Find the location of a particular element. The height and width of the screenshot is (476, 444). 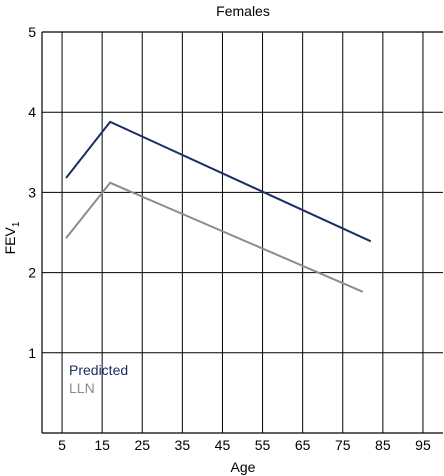

y-tick-label: 2 is located at coordinates (32, 273).